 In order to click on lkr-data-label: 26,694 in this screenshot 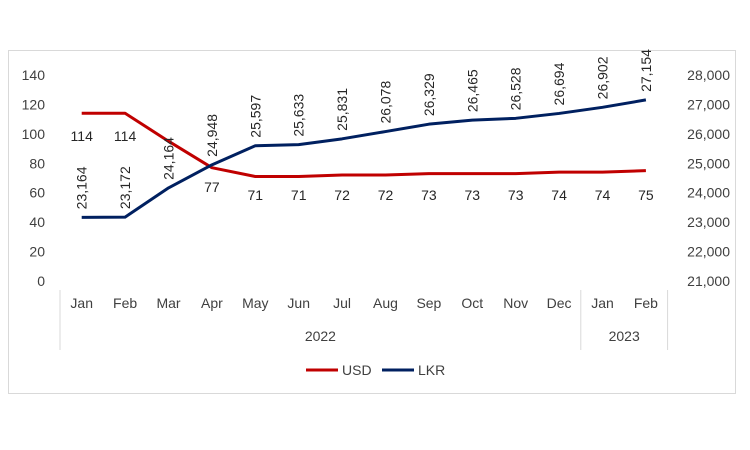, I will do `click(559, 83)`.